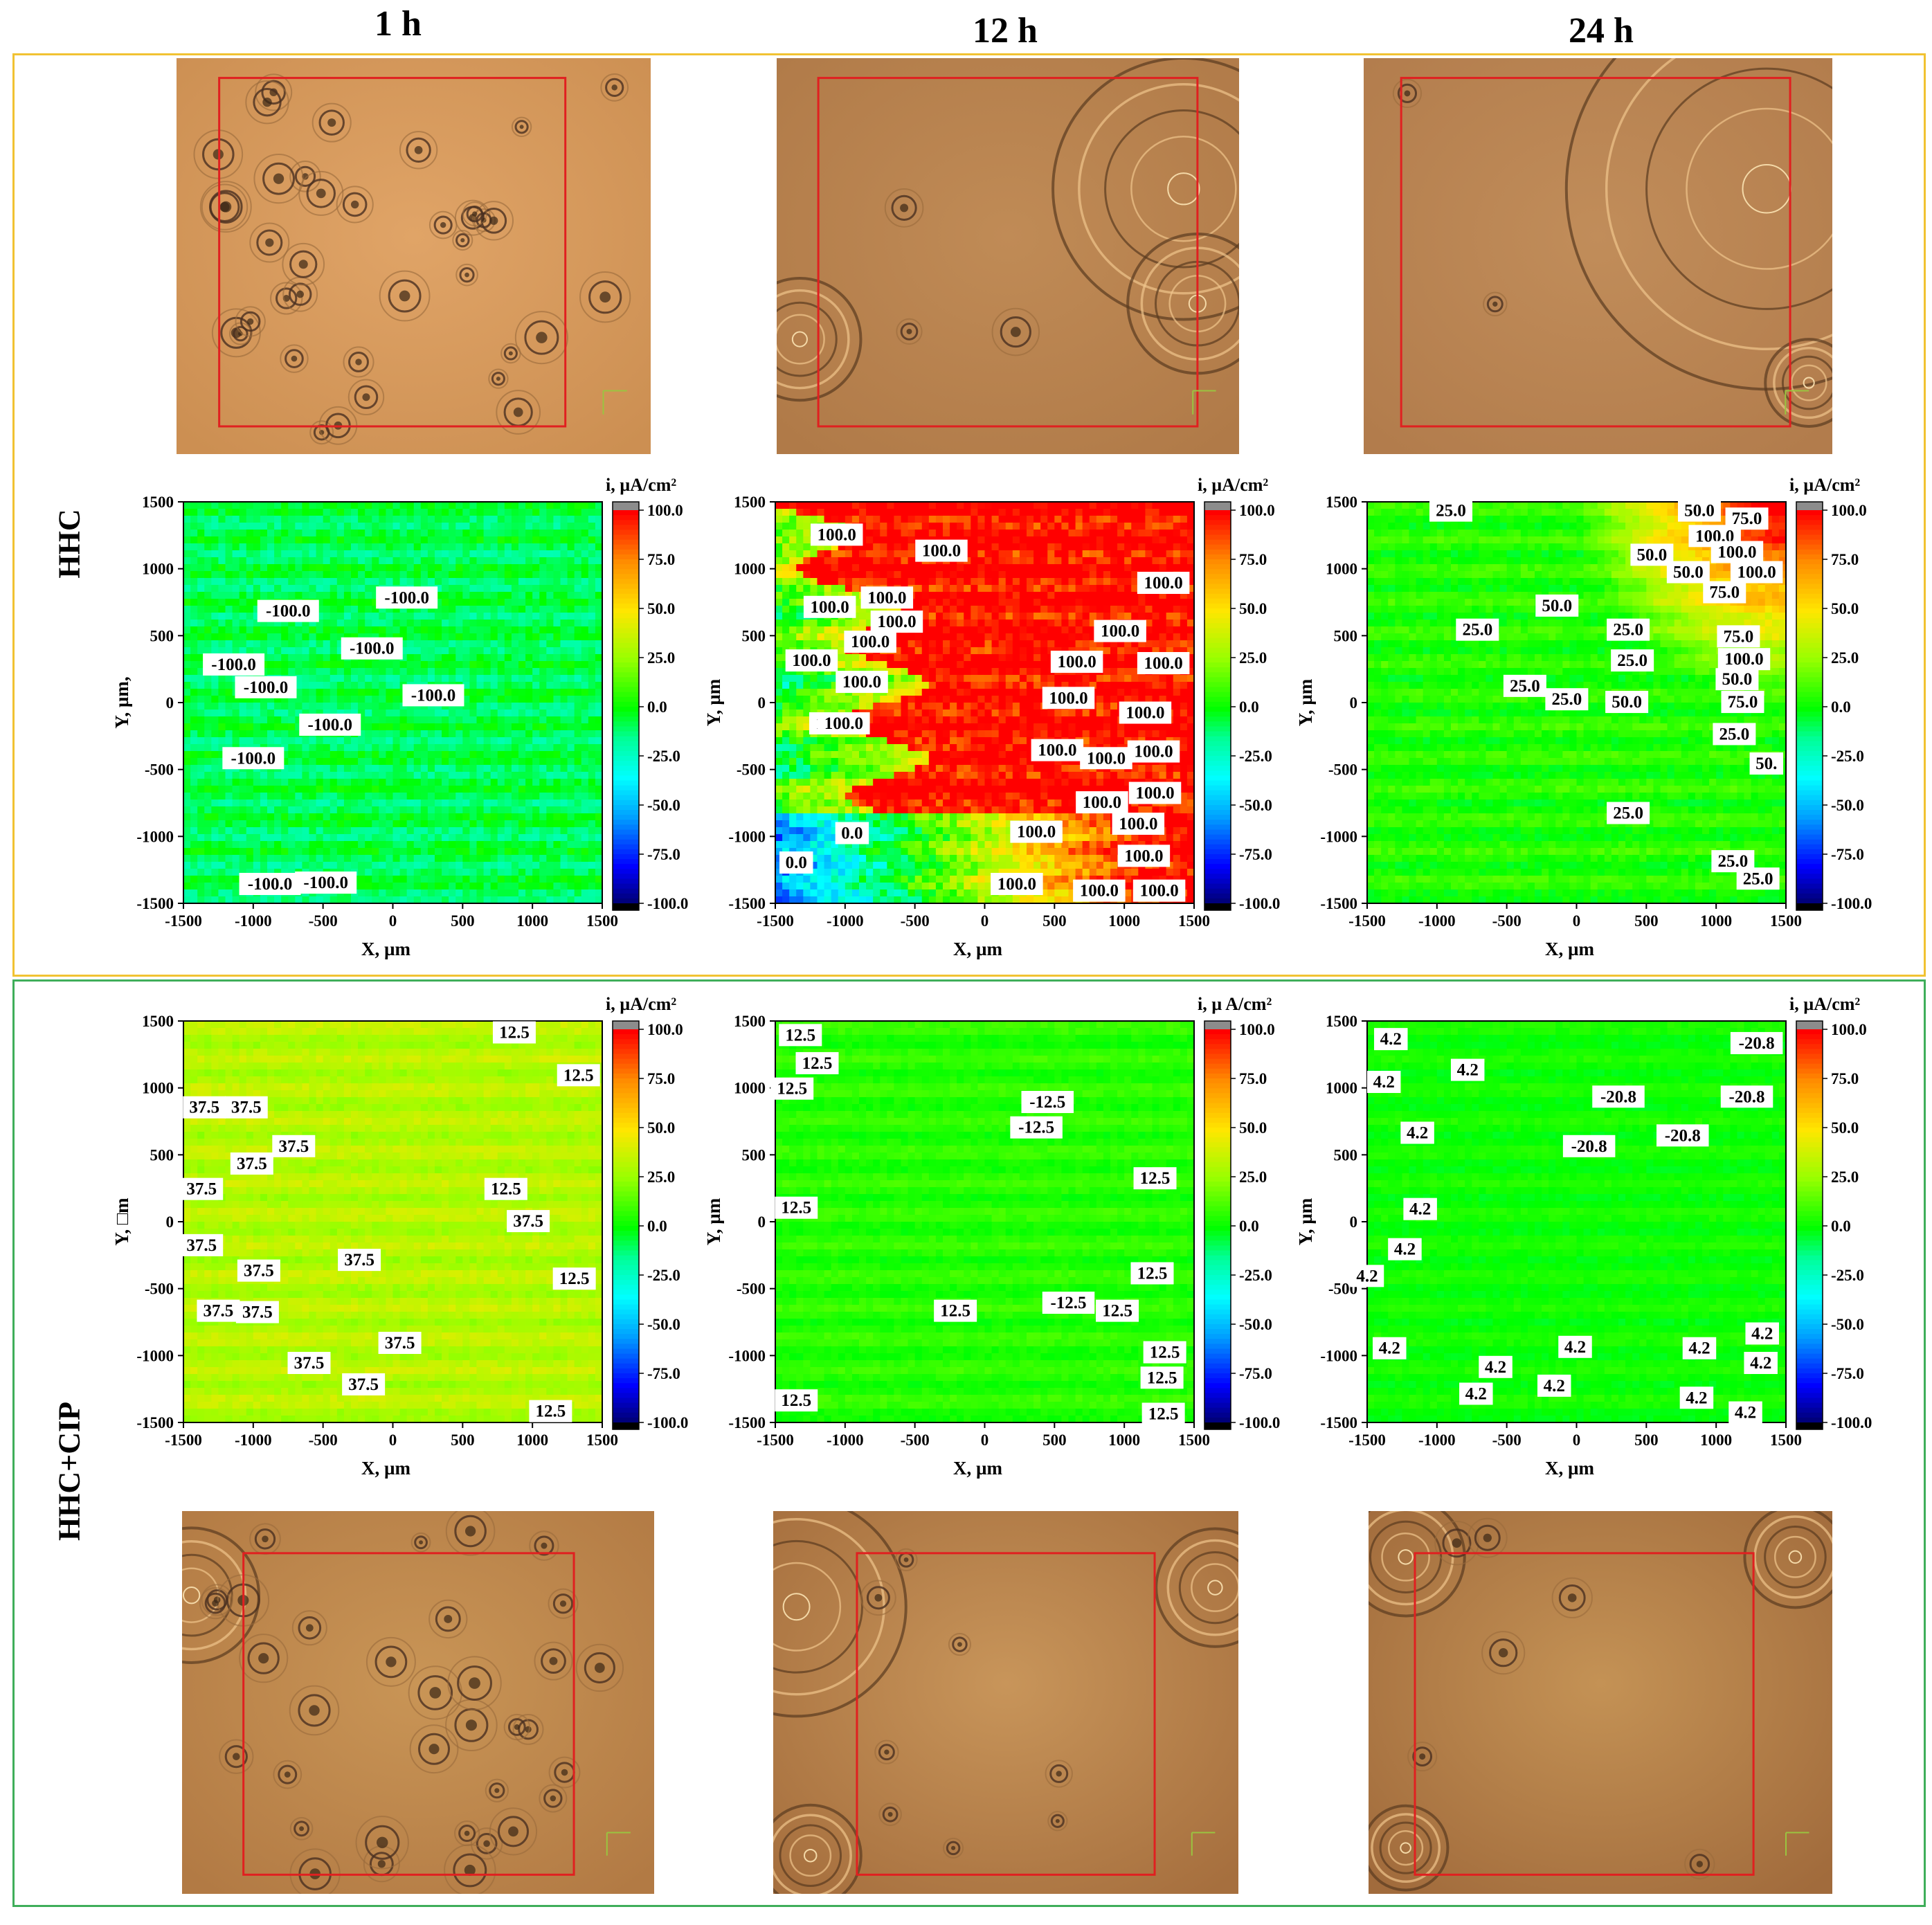  I want to click on colorbar-segment, so click(626, 877).